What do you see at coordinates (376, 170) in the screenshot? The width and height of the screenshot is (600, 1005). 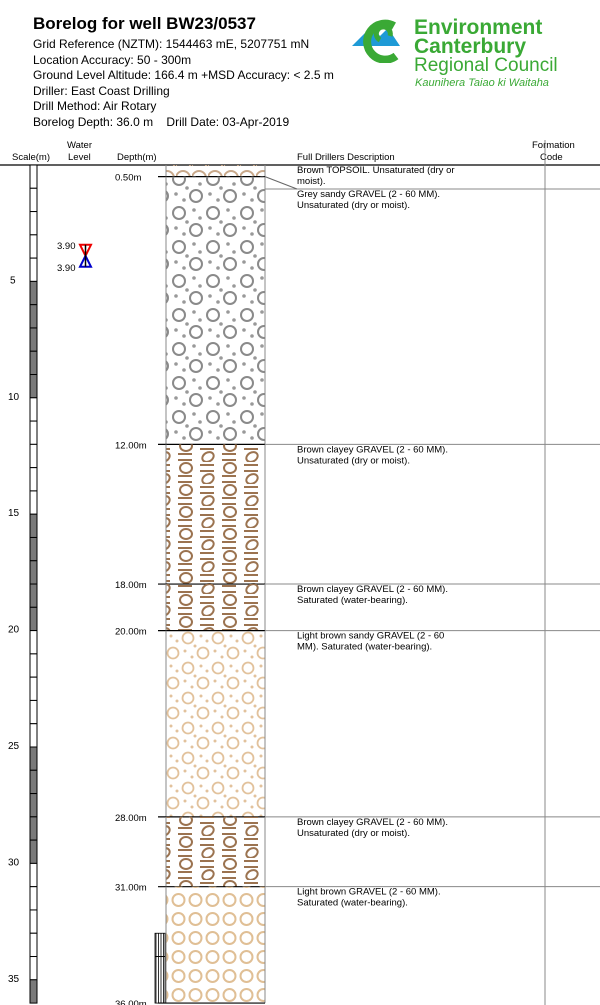 I see `layer-description: Brown TOPSOIL. Unsaturated (dry or` at bounding box center [376, 170].